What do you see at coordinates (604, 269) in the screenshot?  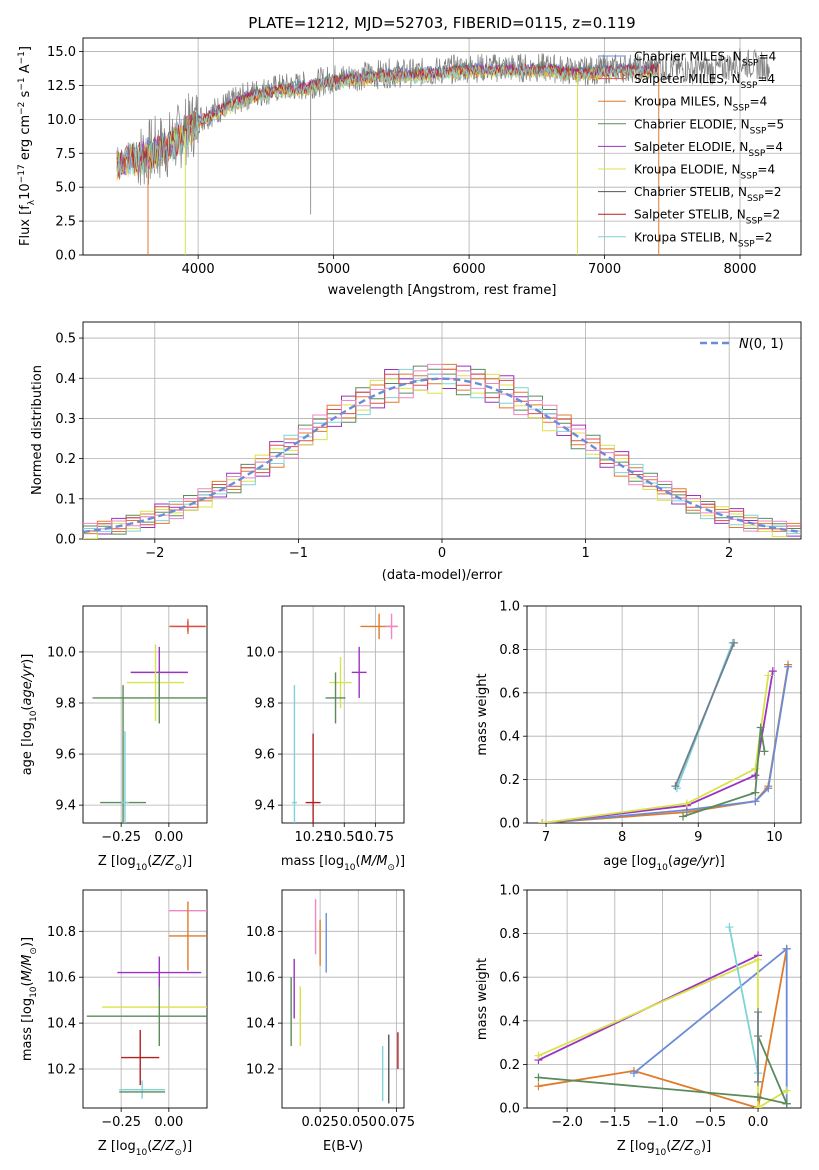 I see `x-tick-label: 7000` at bounding box center [604, 269].